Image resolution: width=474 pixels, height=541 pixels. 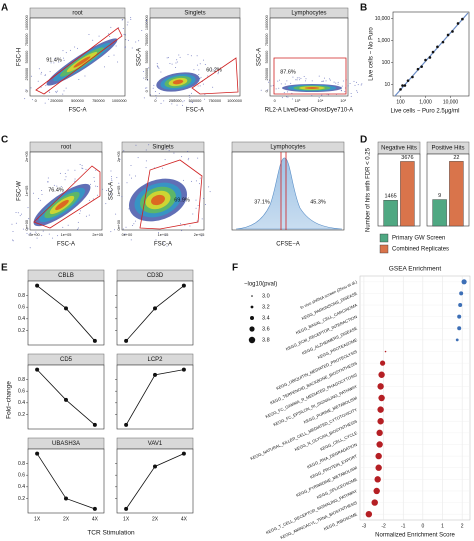 I want to click on x-tick-label: 4X, so click(x=184, y=519).